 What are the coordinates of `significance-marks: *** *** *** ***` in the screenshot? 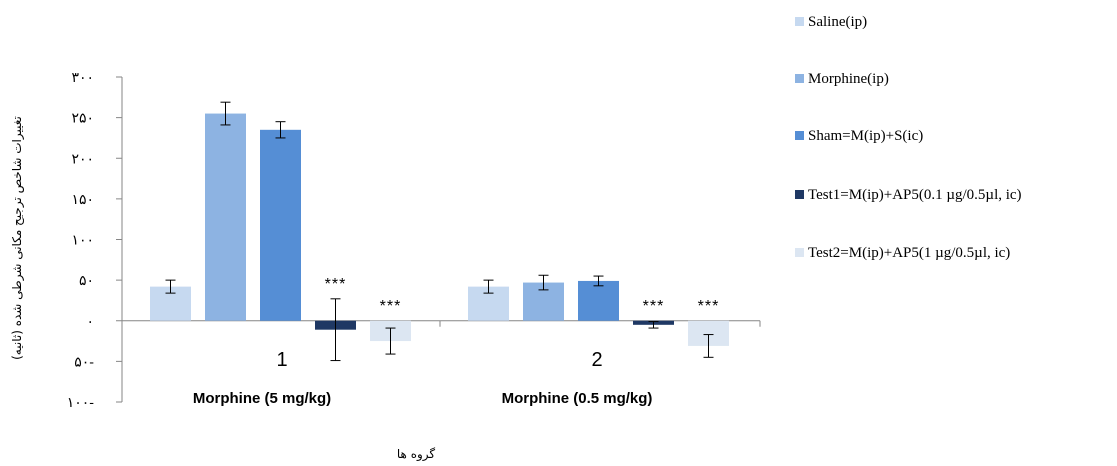 It's located at (522, 295).